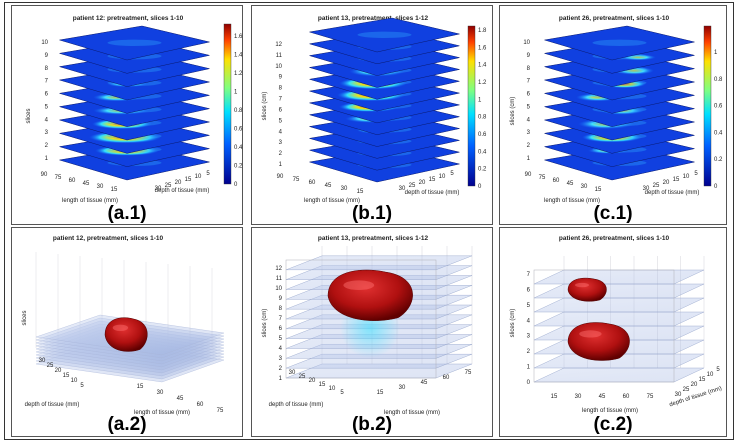 The height and width of the screenshot is (445, 740). Describe the element at coordinates (108, 238) in the screenshot. I see `panel-title: patient 12, pretreatment, slices 1-10` at that location.